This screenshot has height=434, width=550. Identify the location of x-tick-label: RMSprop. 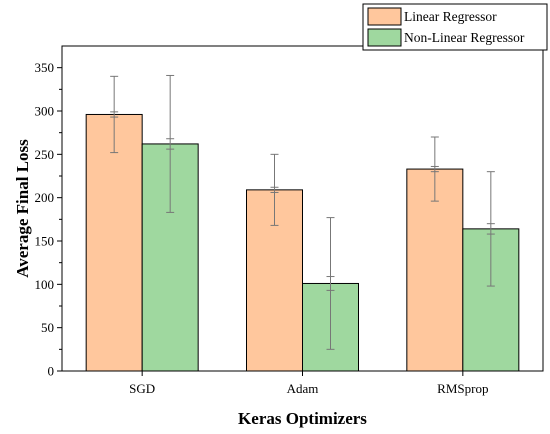
(462, 388).